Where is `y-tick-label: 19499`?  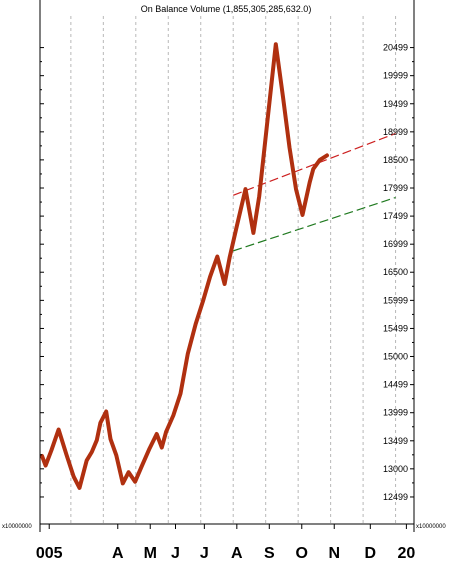 y-tick-label: 19499 is located at coordinates (395, 104).